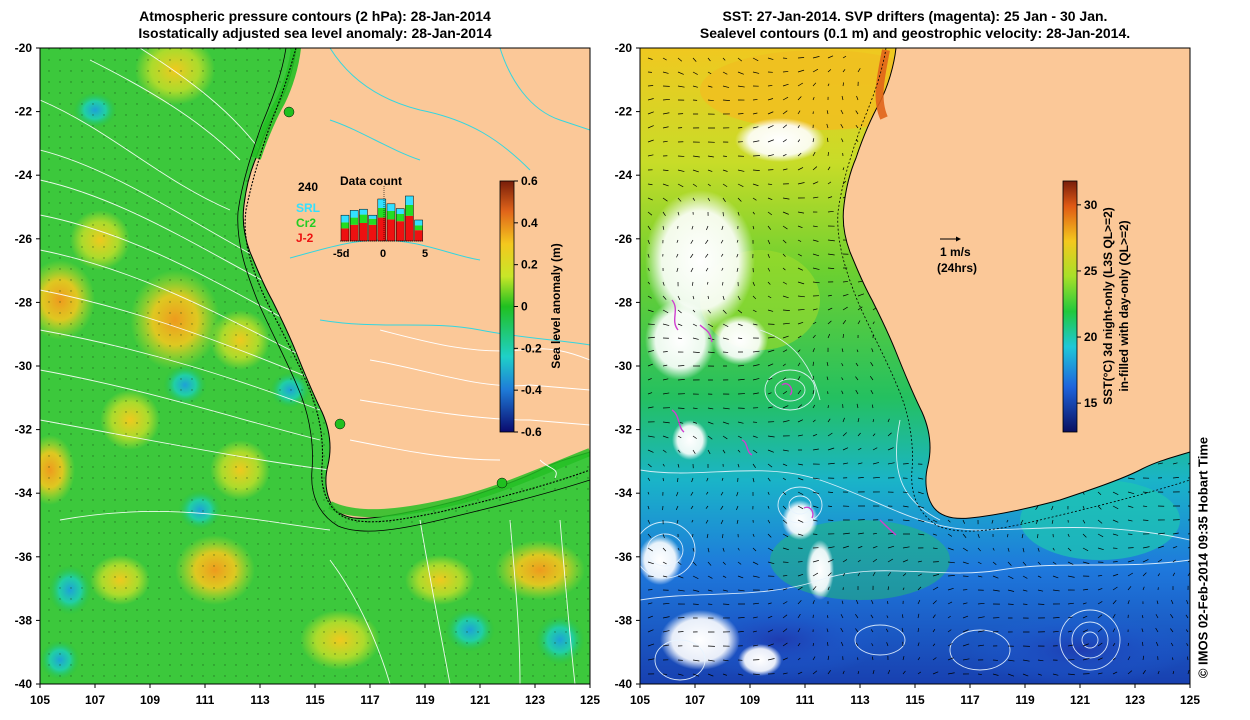 This screenshot has height=720, width=1250. What do you see at coordinates (529, 223) in the screenshot?
I see `sla-colorbar-tick-label: 0.4` at bounding box center [529, 223].